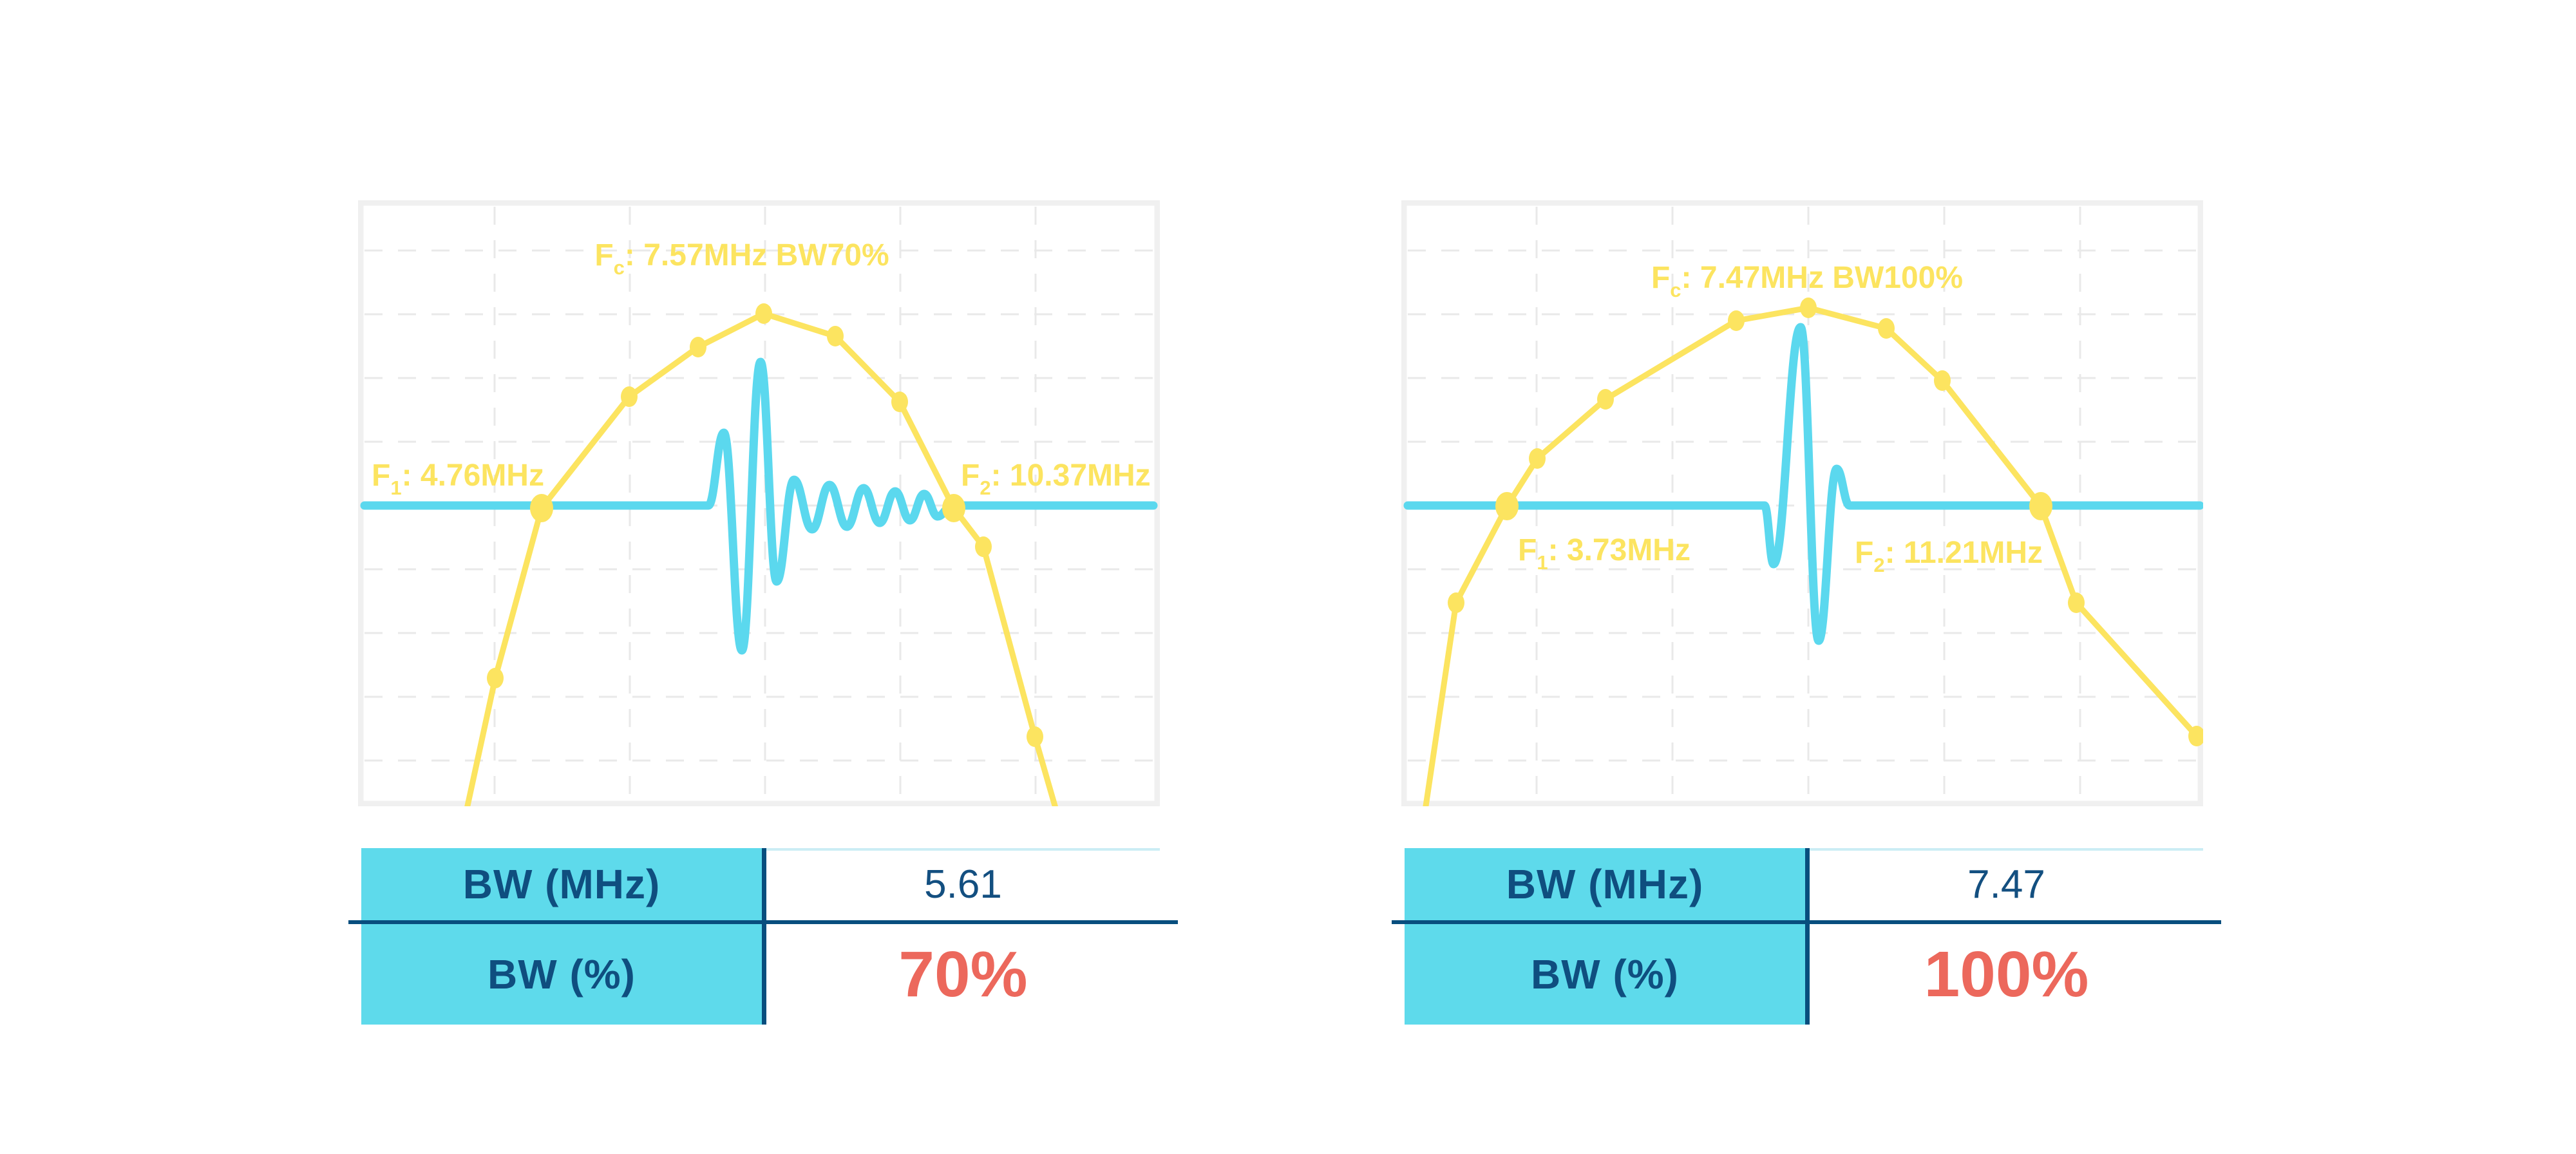 The height and width of the screenshot is (1154, 2576). Describe the element at coordinates (1807, 281) in the screenshot. I see `annotation-fc: Fc: 7.47MHz BW100%` at that location.